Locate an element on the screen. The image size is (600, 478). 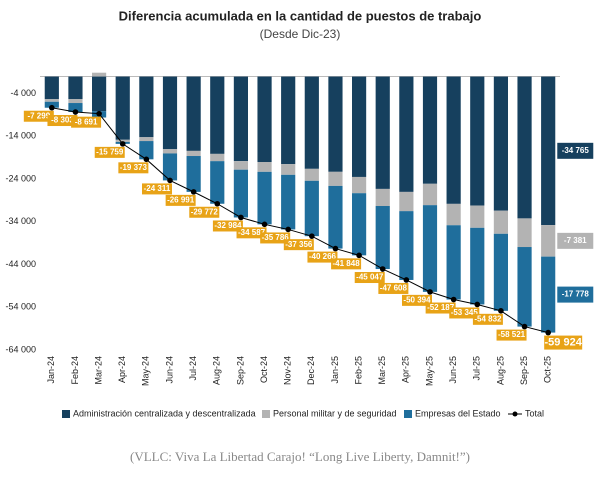
value-label: -52 187 is located at coordinates (441, 307).